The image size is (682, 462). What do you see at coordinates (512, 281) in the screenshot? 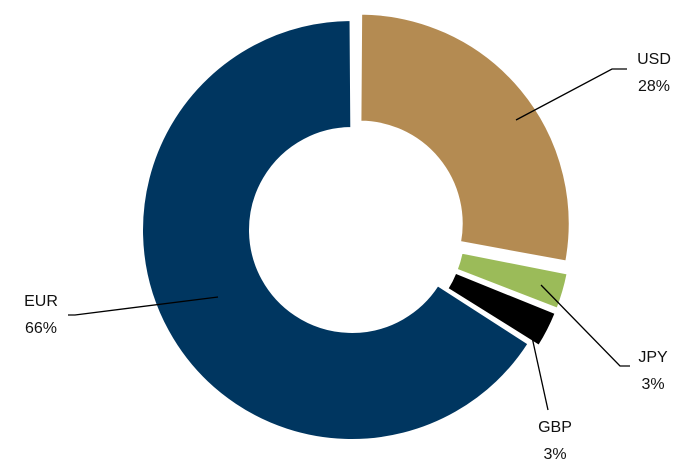
I see `slice-jpy` at bounding box center [512, 281].